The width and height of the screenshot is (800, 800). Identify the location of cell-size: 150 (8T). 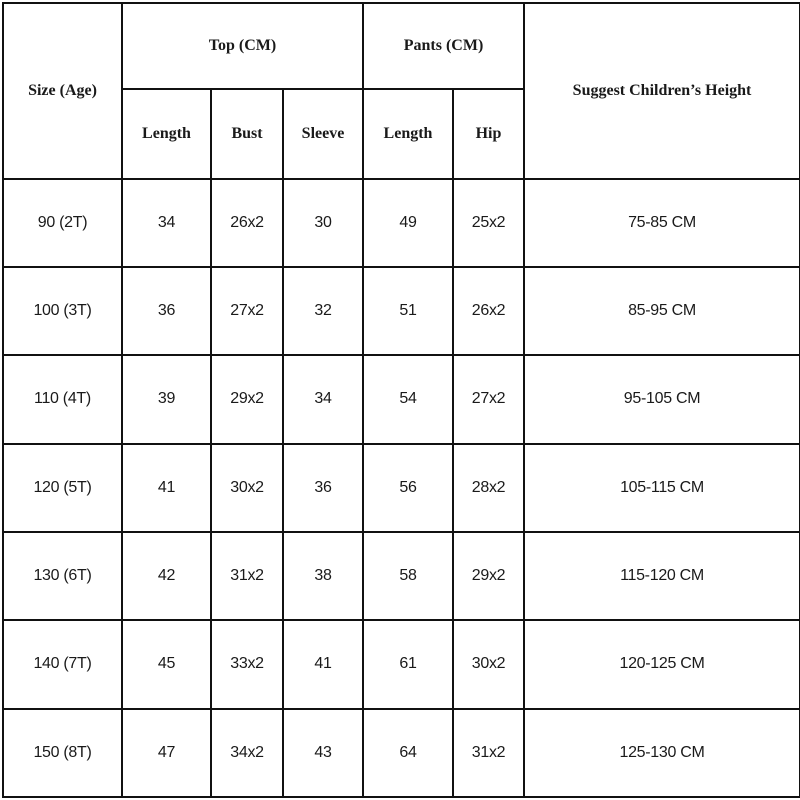
(62, 753).